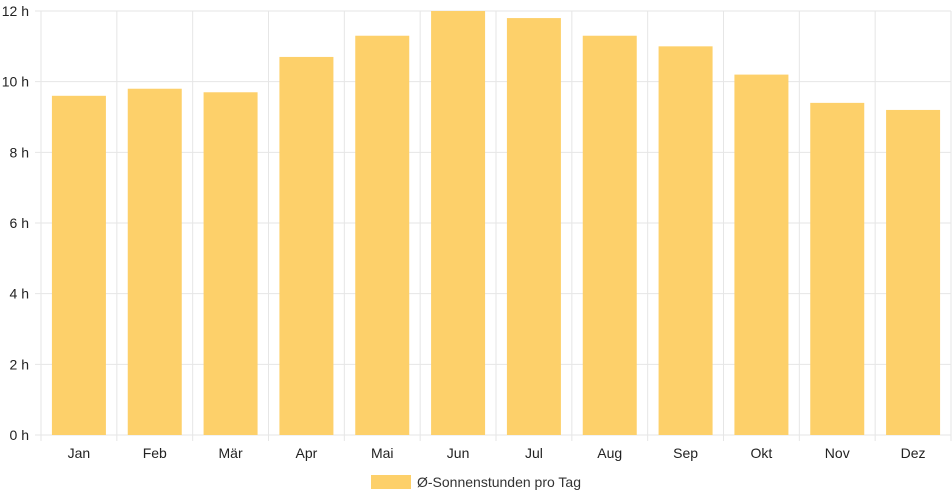  I want to click on bar-Sep, so click(685, 240).